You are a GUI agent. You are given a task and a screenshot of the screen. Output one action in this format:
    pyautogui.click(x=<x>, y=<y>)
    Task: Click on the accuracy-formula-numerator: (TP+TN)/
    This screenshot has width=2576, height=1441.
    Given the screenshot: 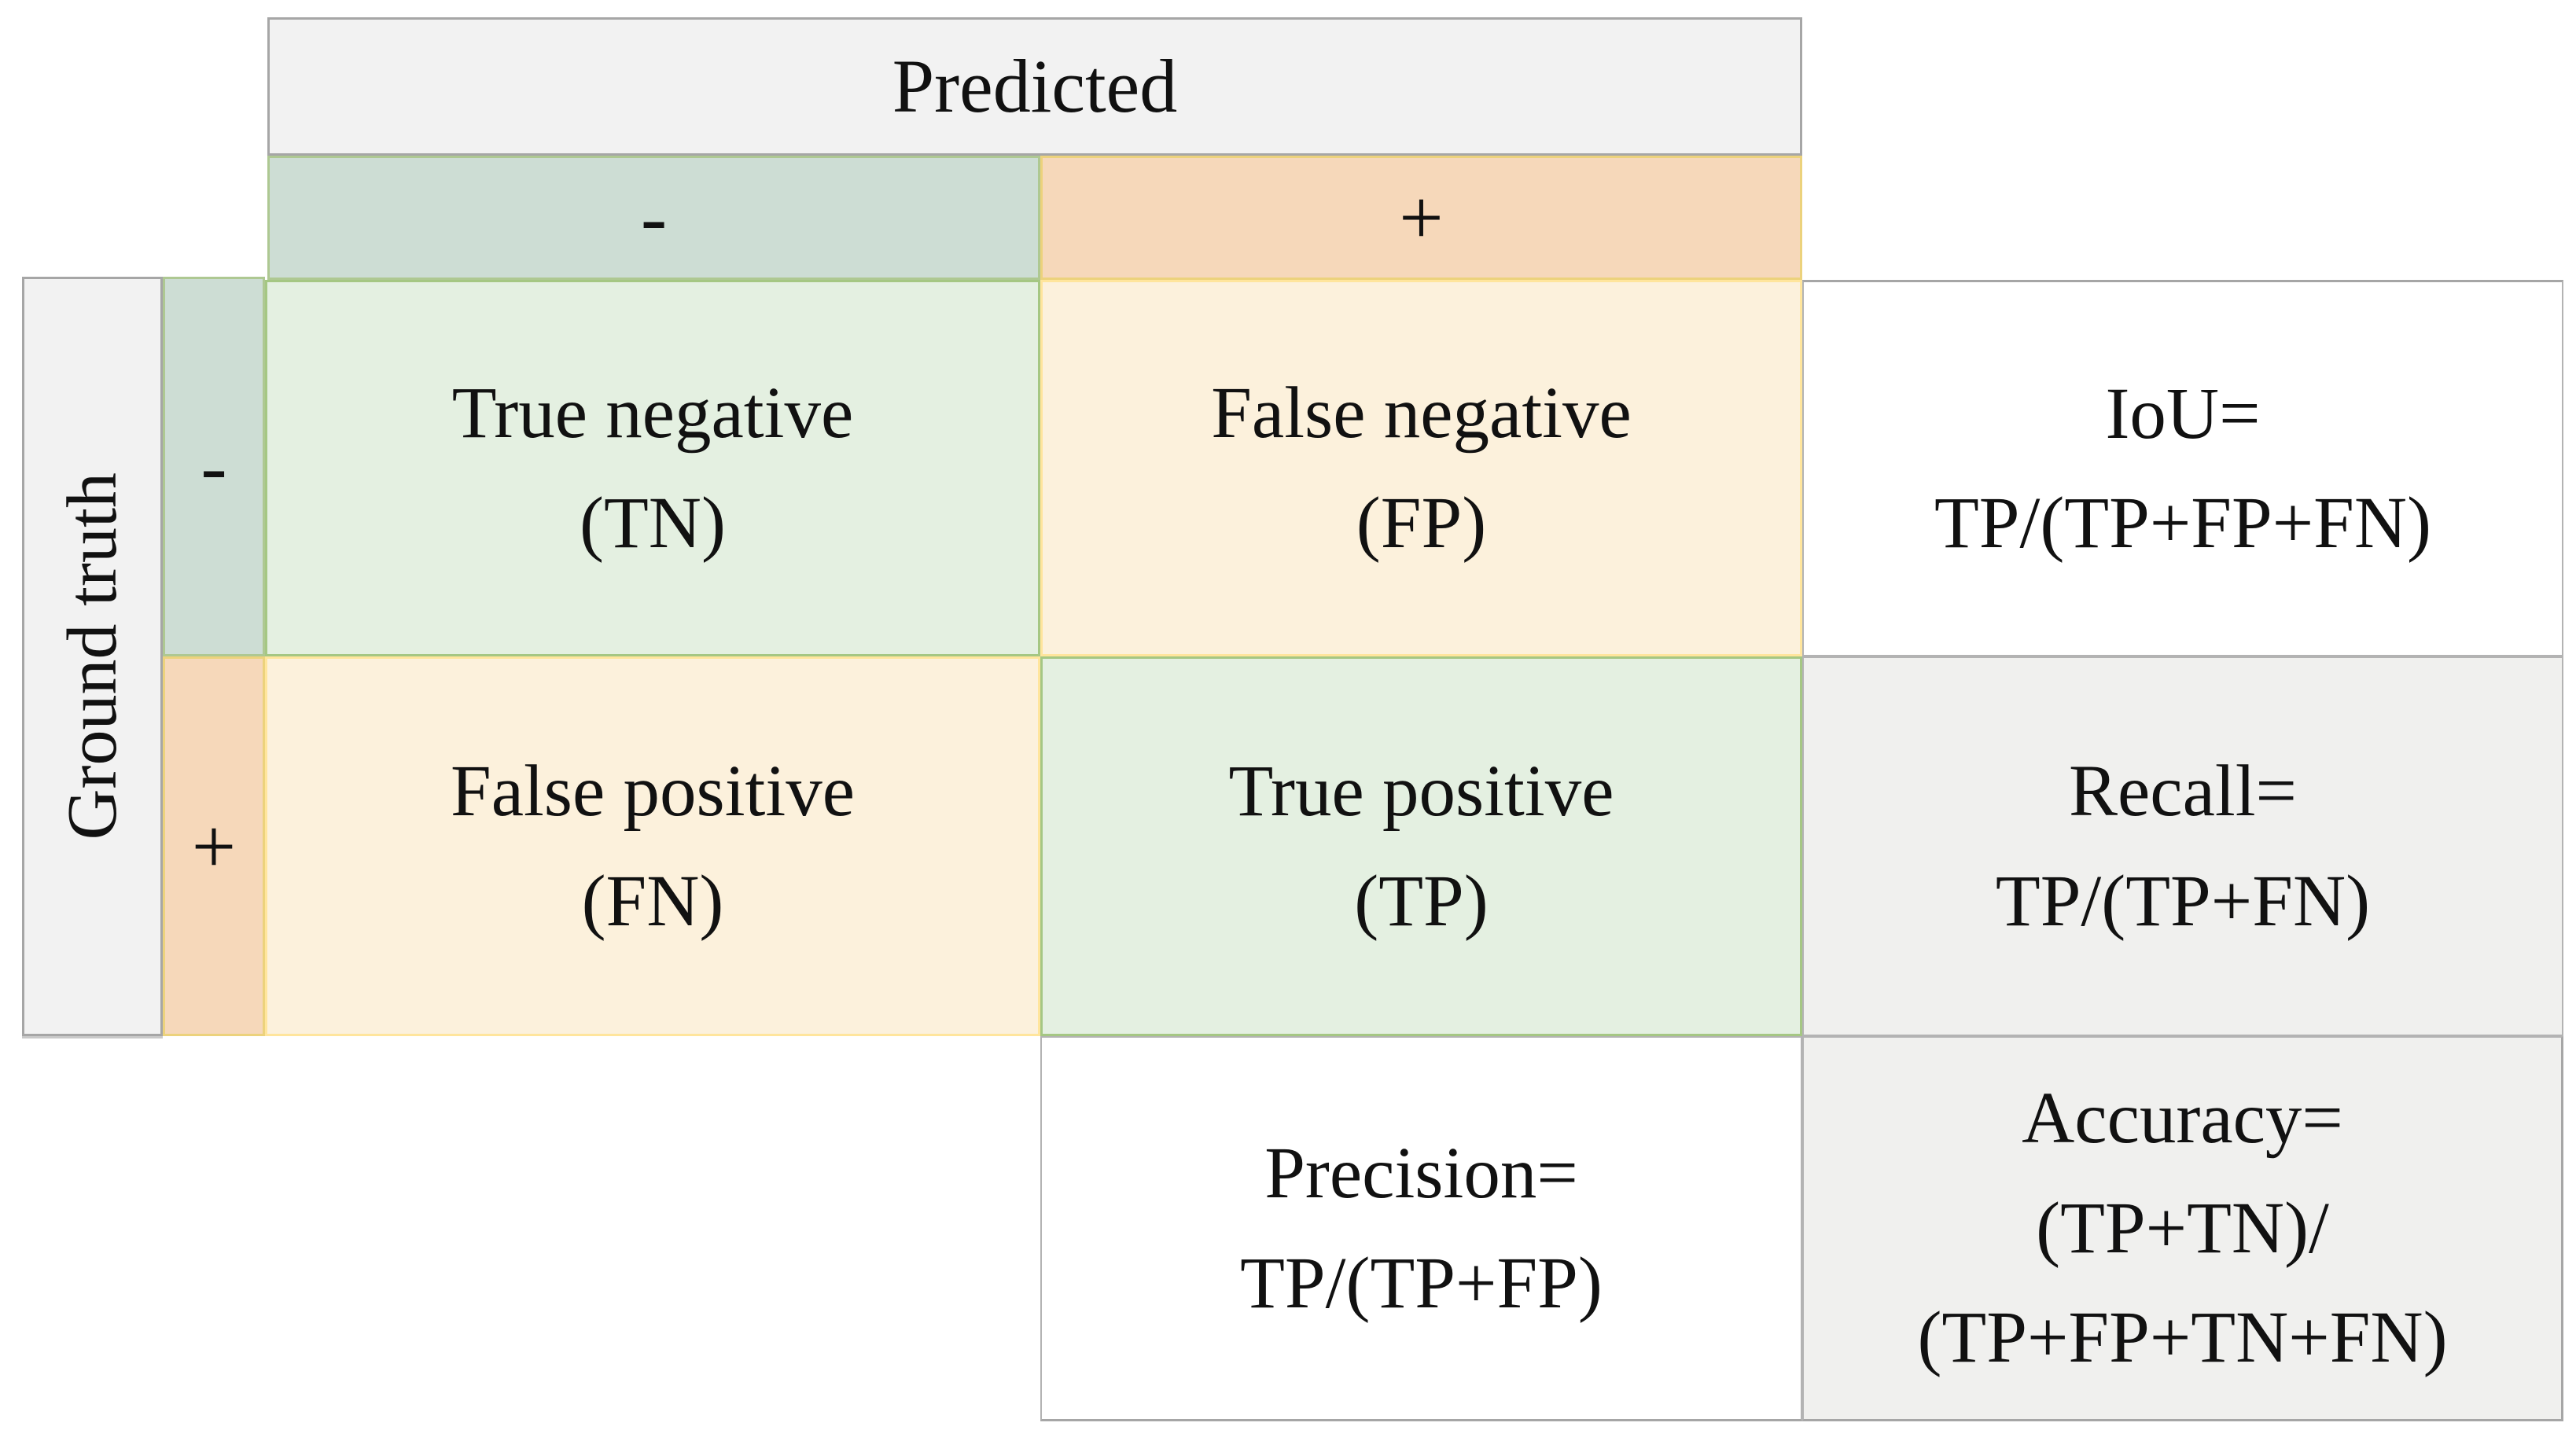 What is the action you would take?
    pyautogui.click(x=2183, y=1228)
    